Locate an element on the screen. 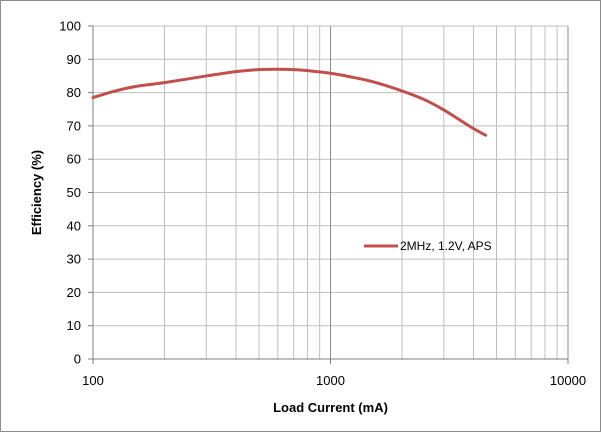 This screenshot has height=433, width=601. legend: 2MHz, 1.2V, APS is located at coordinates (428, 246).